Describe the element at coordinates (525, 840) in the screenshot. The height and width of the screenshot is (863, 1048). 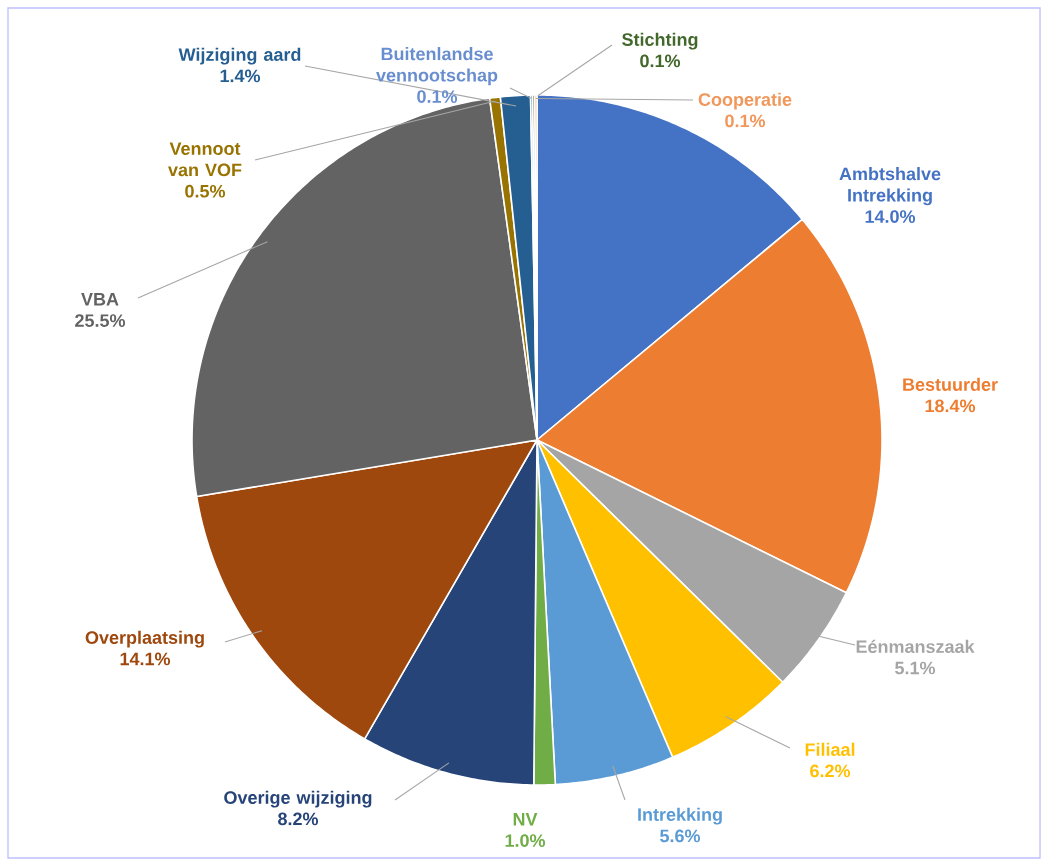
I see `data-label: 1.0%` at that location.